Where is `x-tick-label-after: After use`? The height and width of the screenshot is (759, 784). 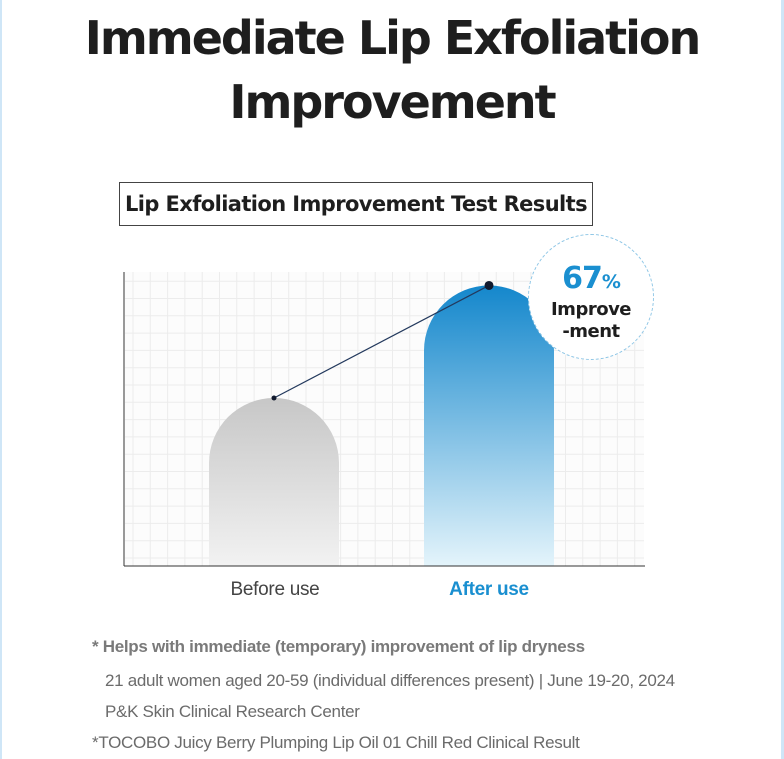 x-tick-label-after: After use is located at coordinates (489, 589).